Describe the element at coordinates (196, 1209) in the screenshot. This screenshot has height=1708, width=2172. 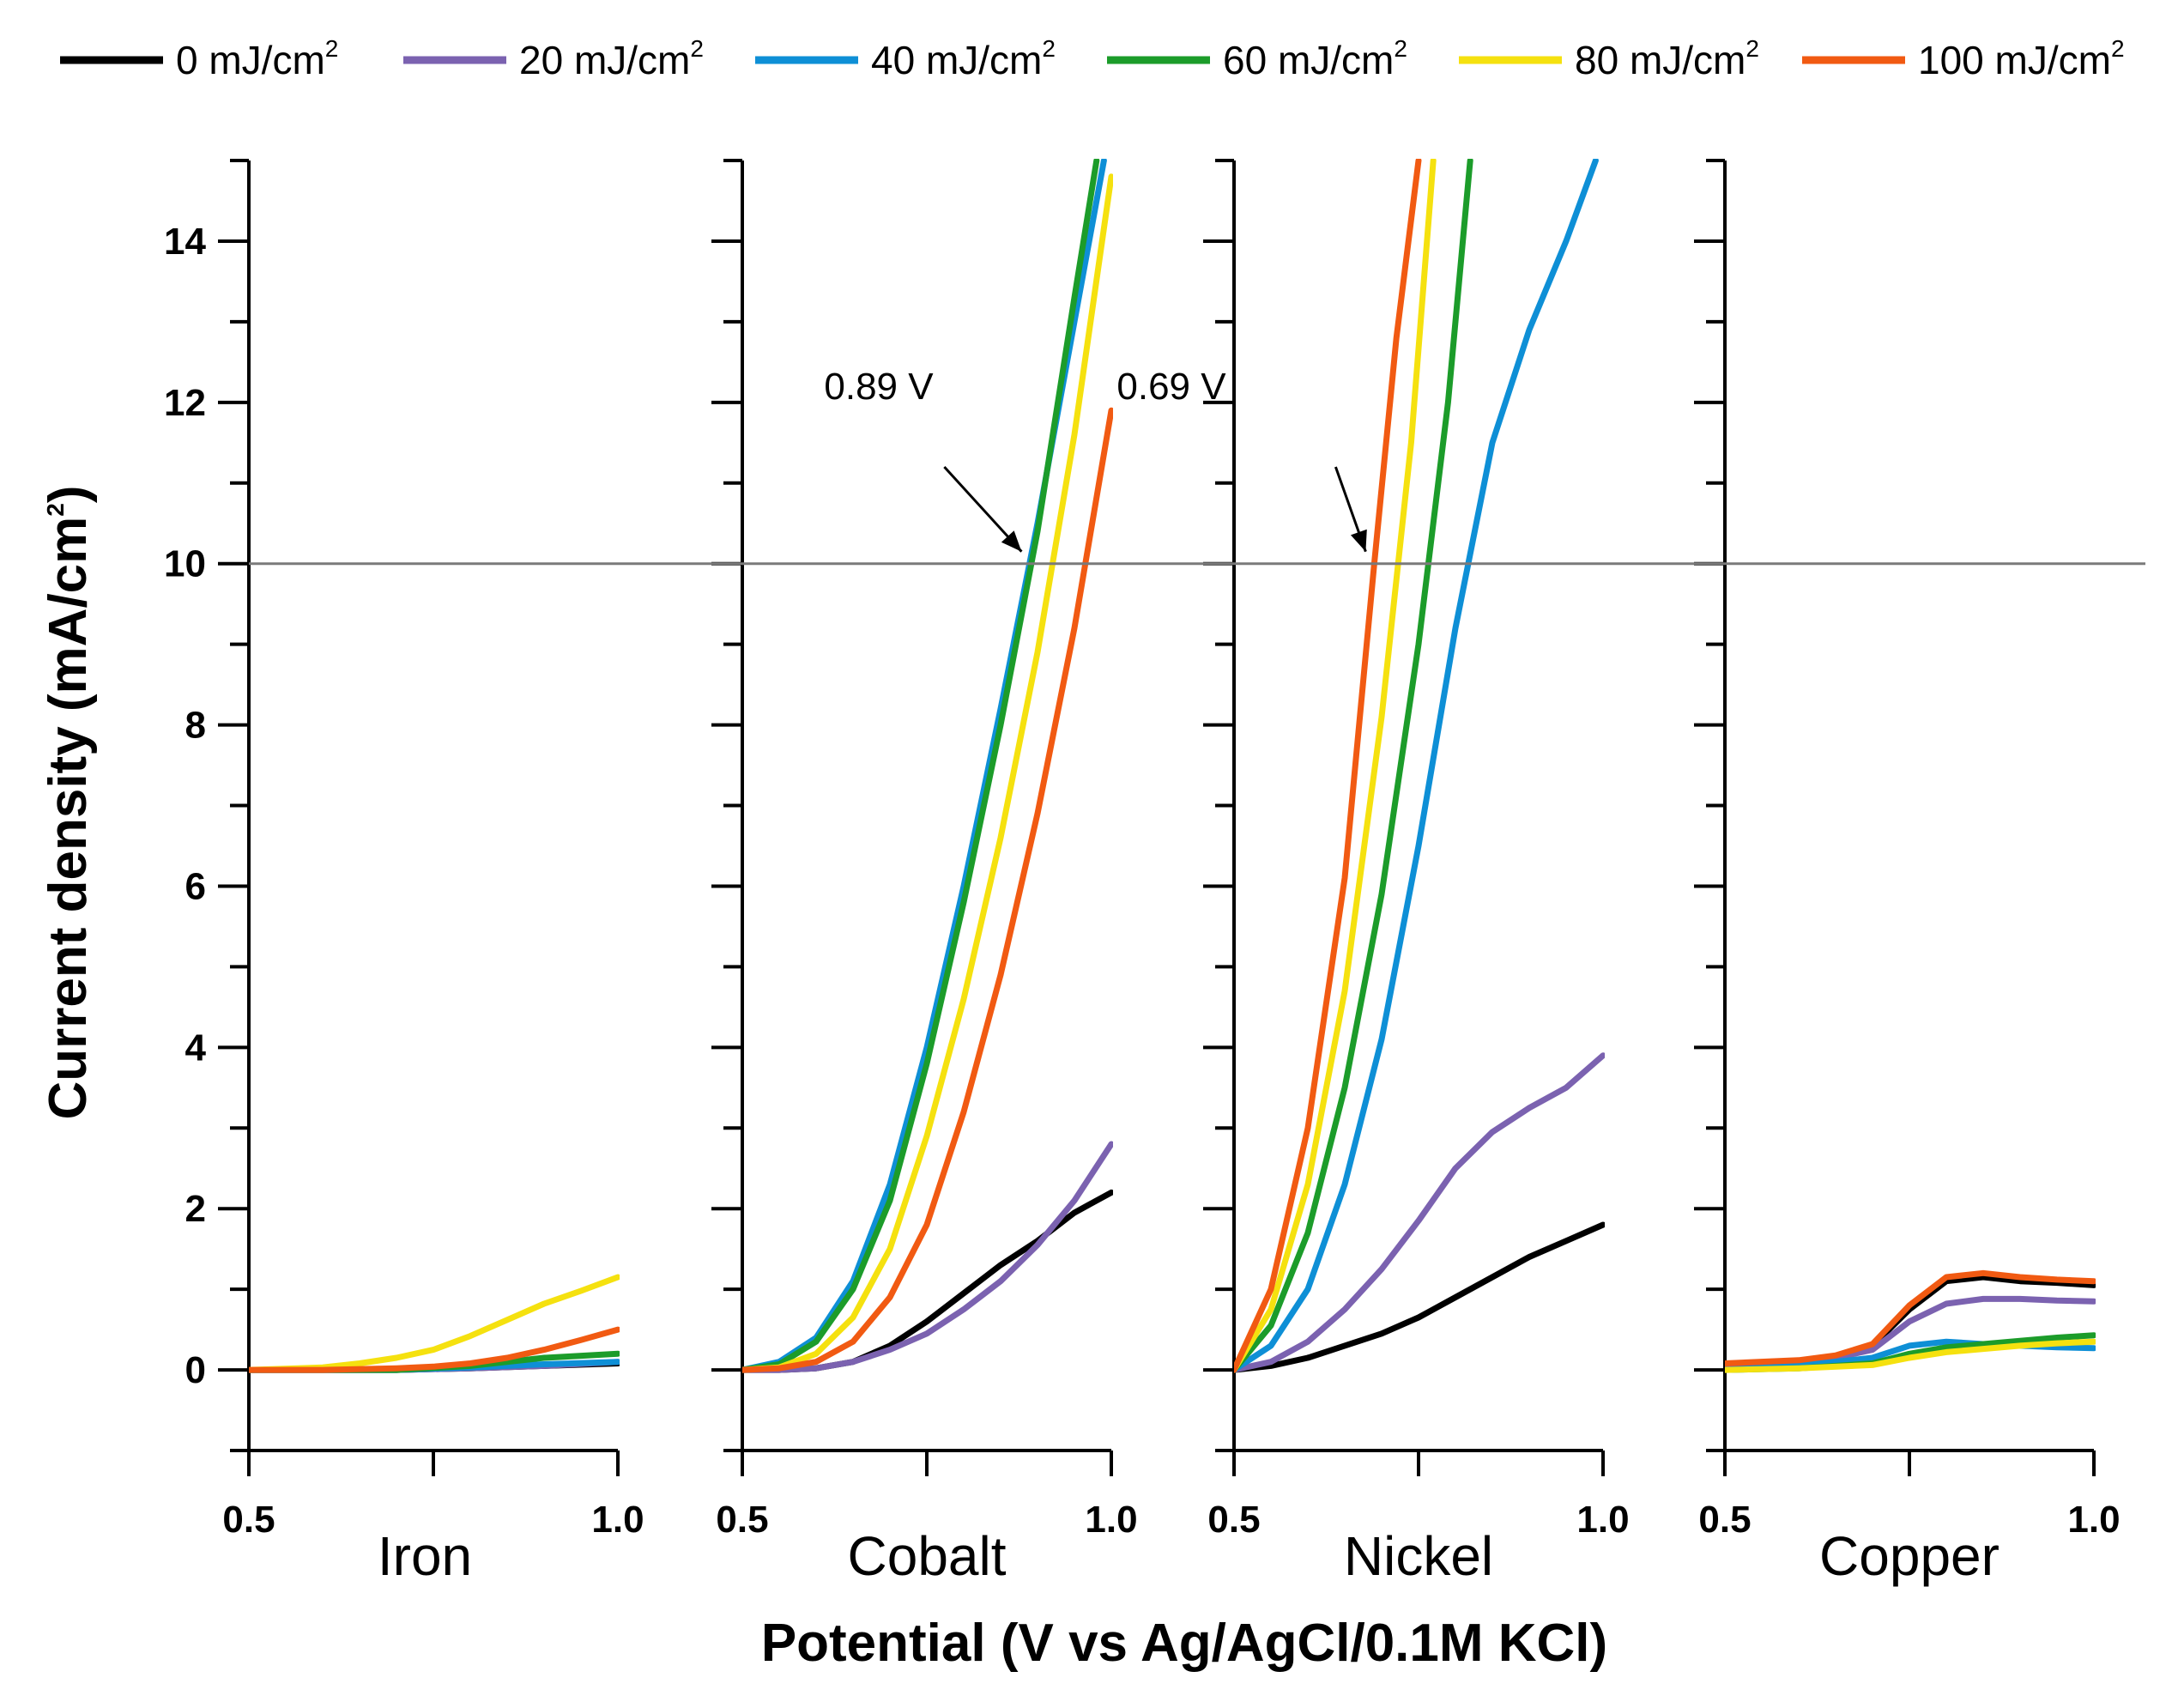
I see `y-tick-label: 2` at that location.